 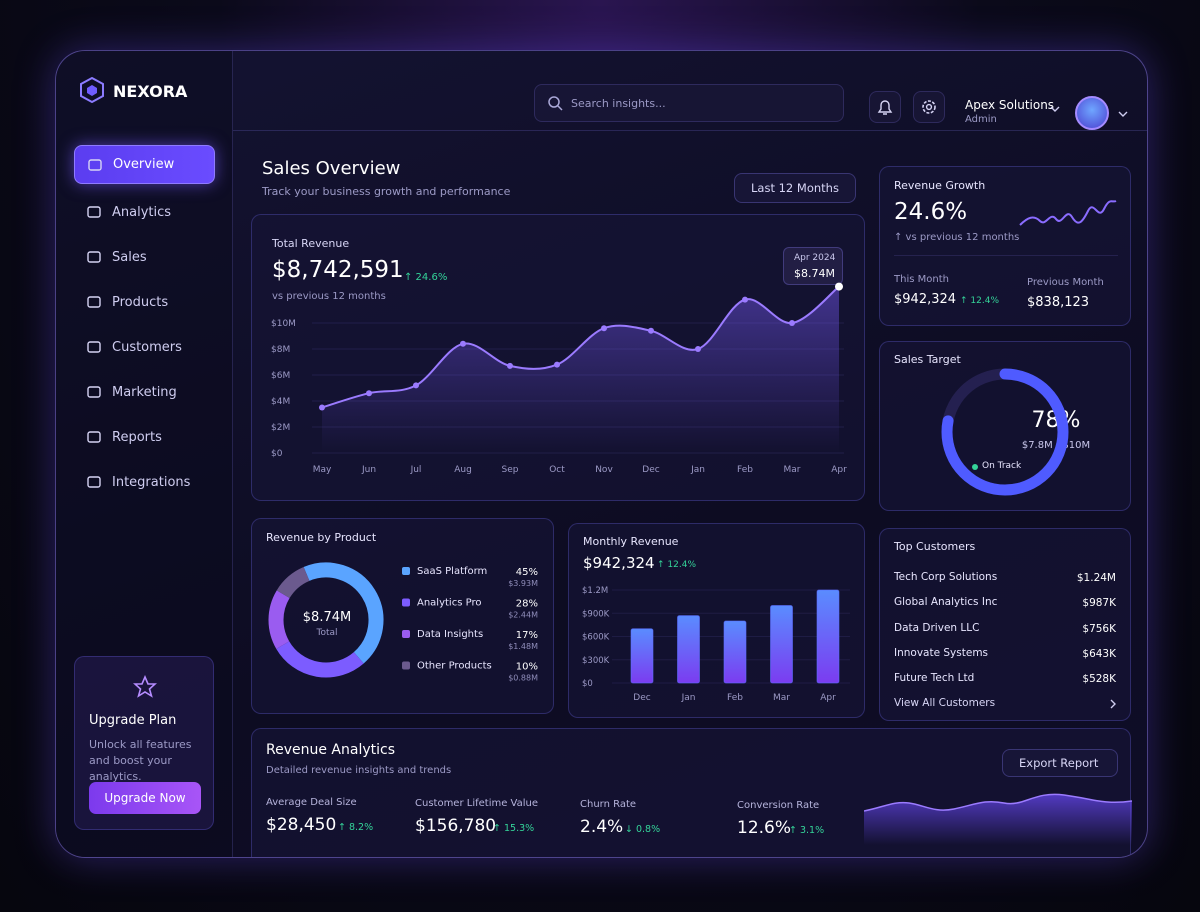 What do you see at coordinates (144, 257) in the screenshot?
I see `nav-item: Sales` at bounding box center [144, 257].